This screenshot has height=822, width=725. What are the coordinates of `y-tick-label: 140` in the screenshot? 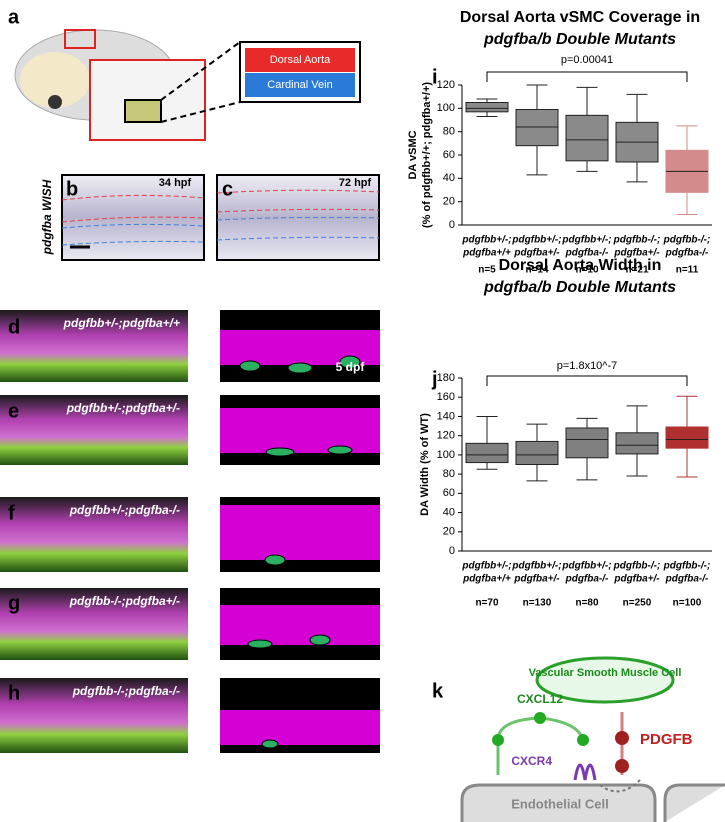 It's located at (446, 416).